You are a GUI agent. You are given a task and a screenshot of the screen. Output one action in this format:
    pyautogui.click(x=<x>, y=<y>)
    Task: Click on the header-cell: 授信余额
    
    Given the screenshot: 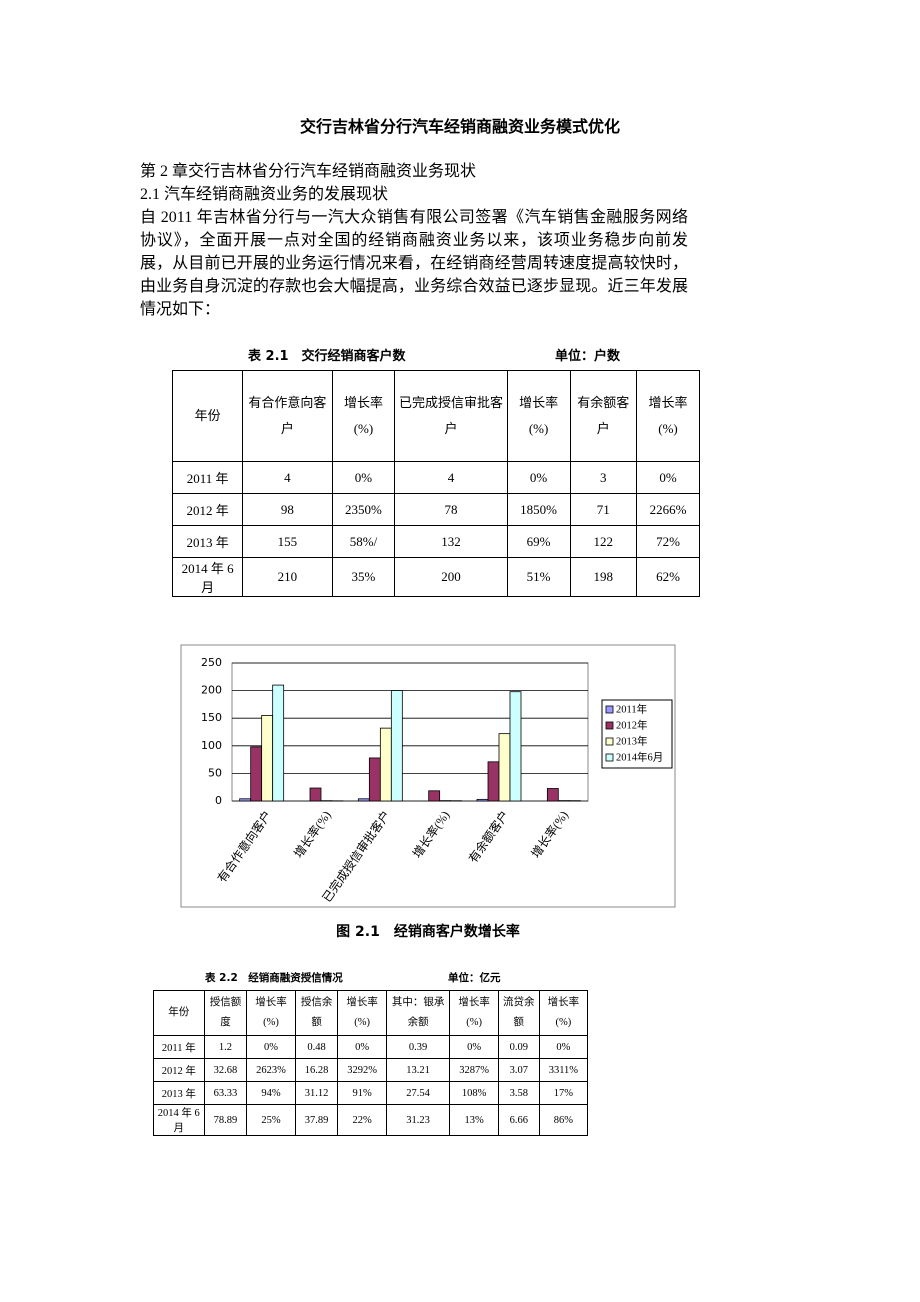 What is the action you would take?
    pyautogui.click(x=316, y=1013)
    